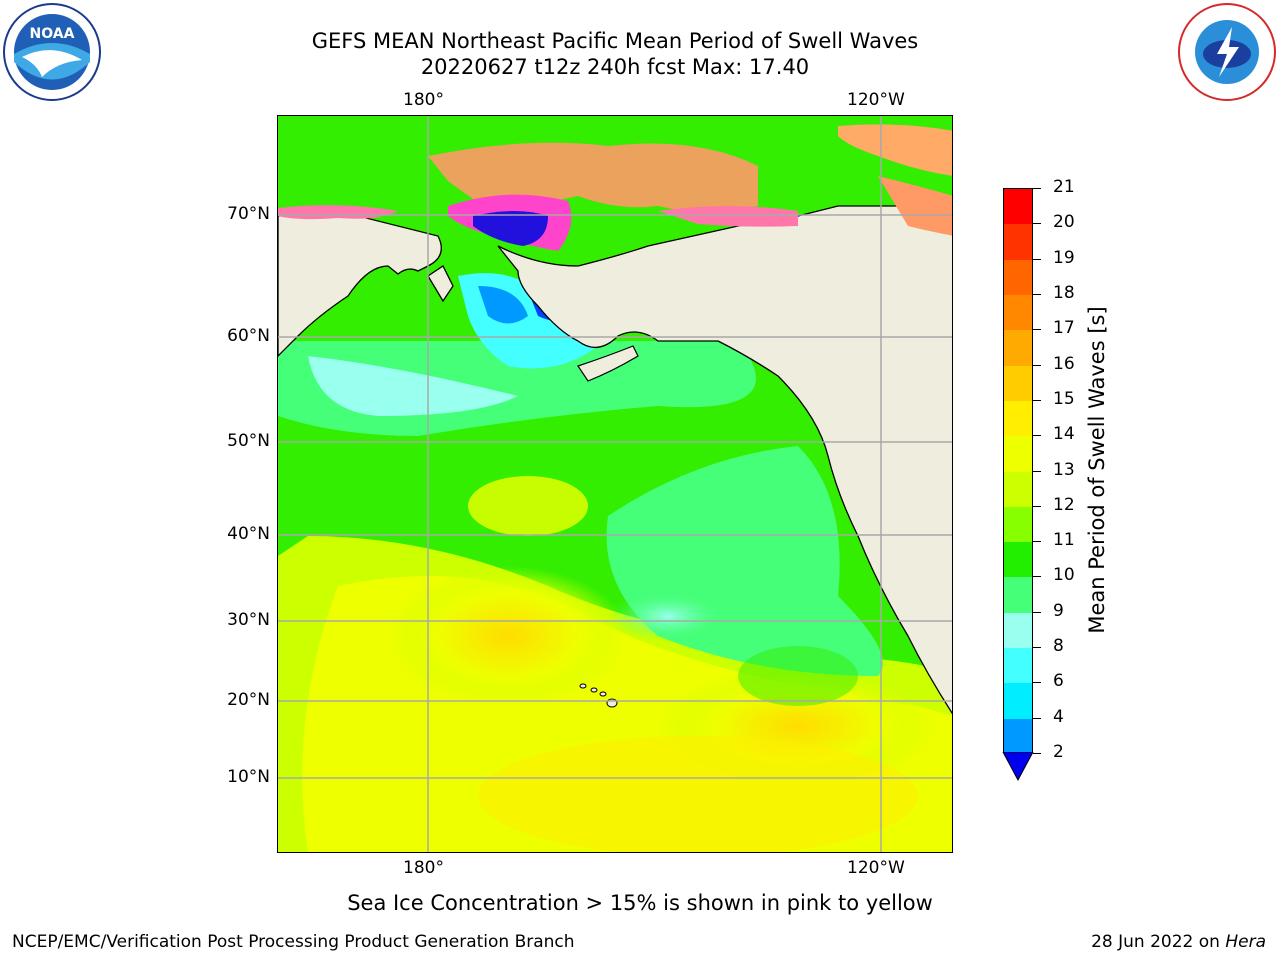  Describe the element at coordinates (1058, 681) in the screenshot. I see `colorbar-tick-label: 6` at that location.